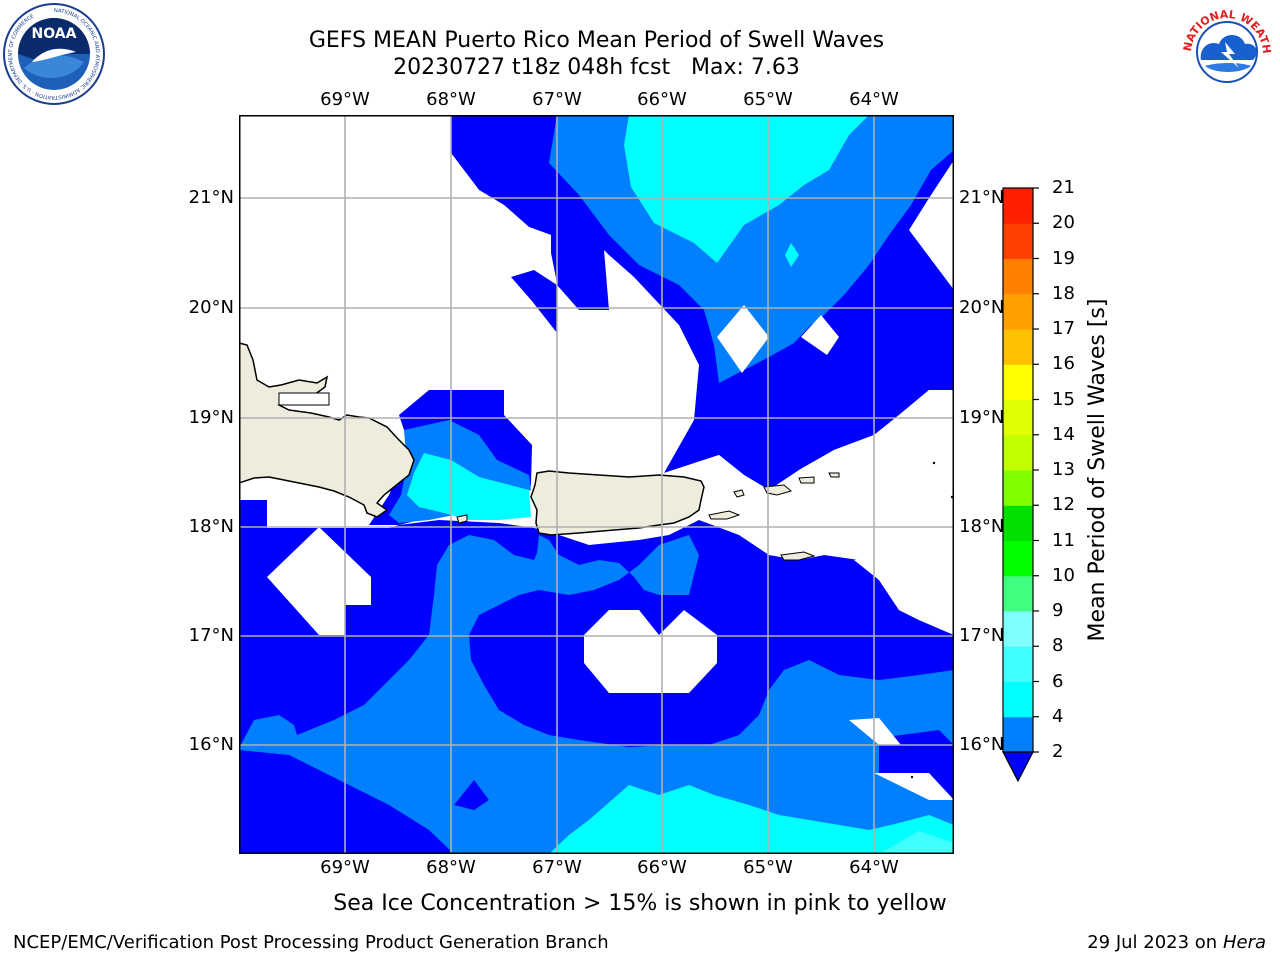  Describe the element at coordinates (1063, 187) in the screenshot. I see `colorbar-tick-label: 21` at that location.